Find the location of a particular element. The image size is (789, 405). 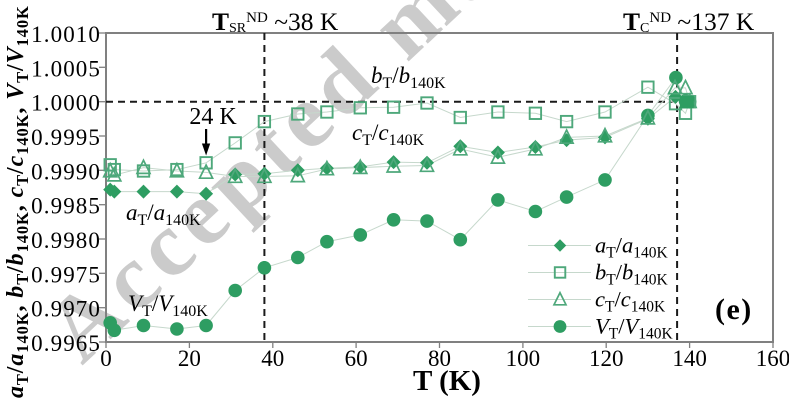

svg-text: 0.9990 is located at coordinates (66, 171).